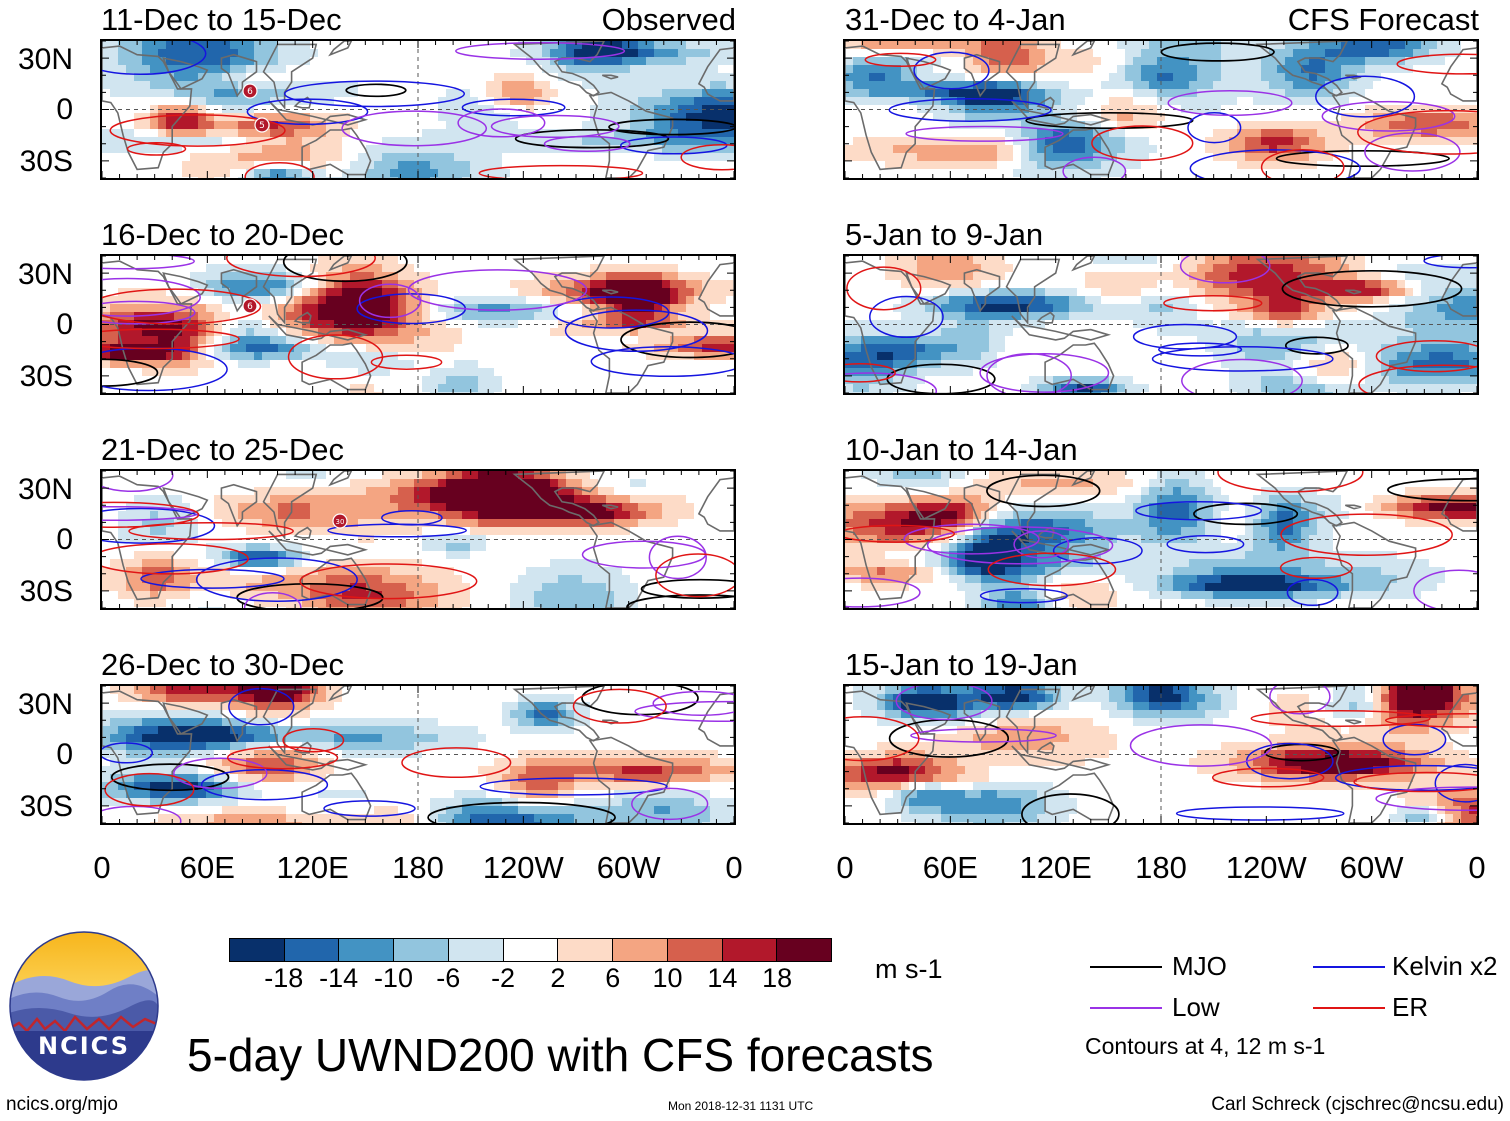  What do you see at coordinates (560, 1055) in the screenshot?
I see `chart-title: 5-day UWND200 with CFS forecasts` at bounding box center [560, 1055].